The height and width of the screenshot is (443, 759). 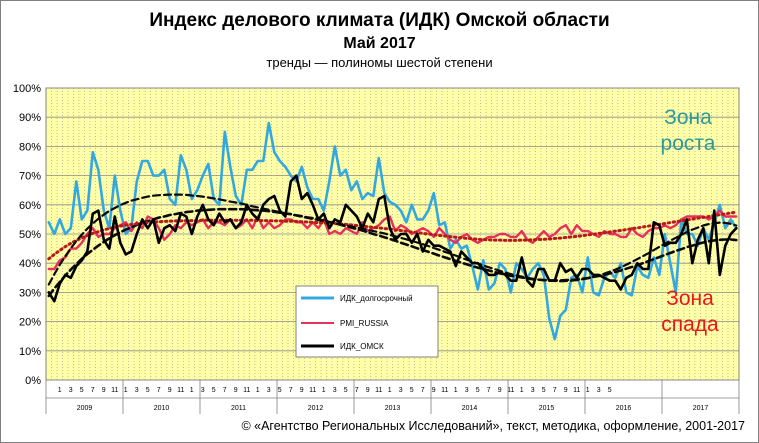 I want to click on y-tick-label: 40%, so click(x=30, y=264).